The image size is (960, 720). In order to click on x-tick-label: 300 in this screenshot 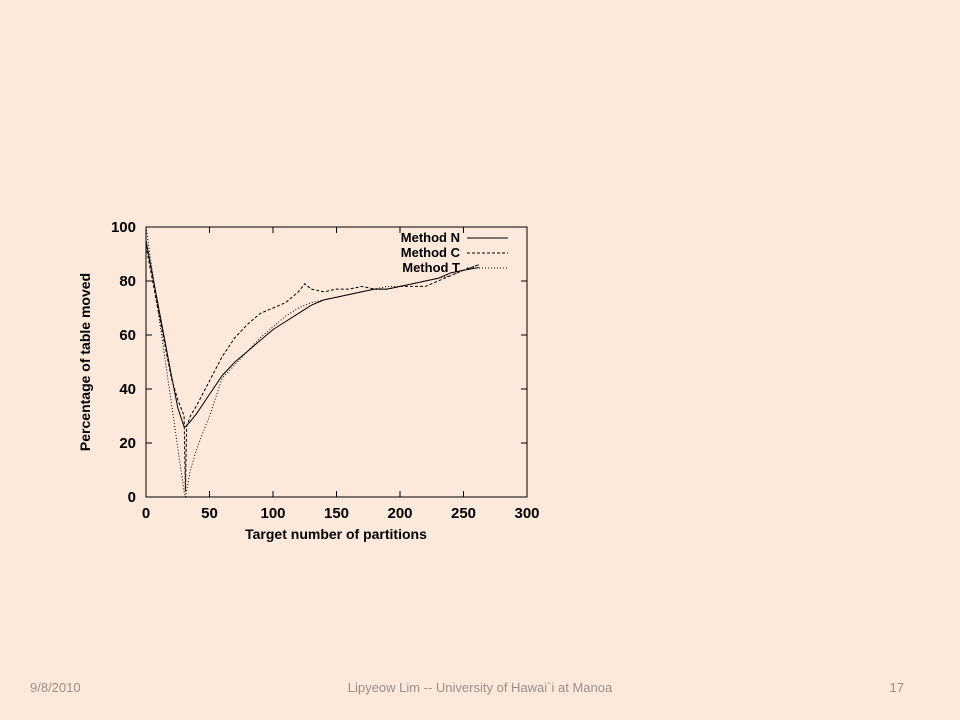, I will do `click(526, 513)`.